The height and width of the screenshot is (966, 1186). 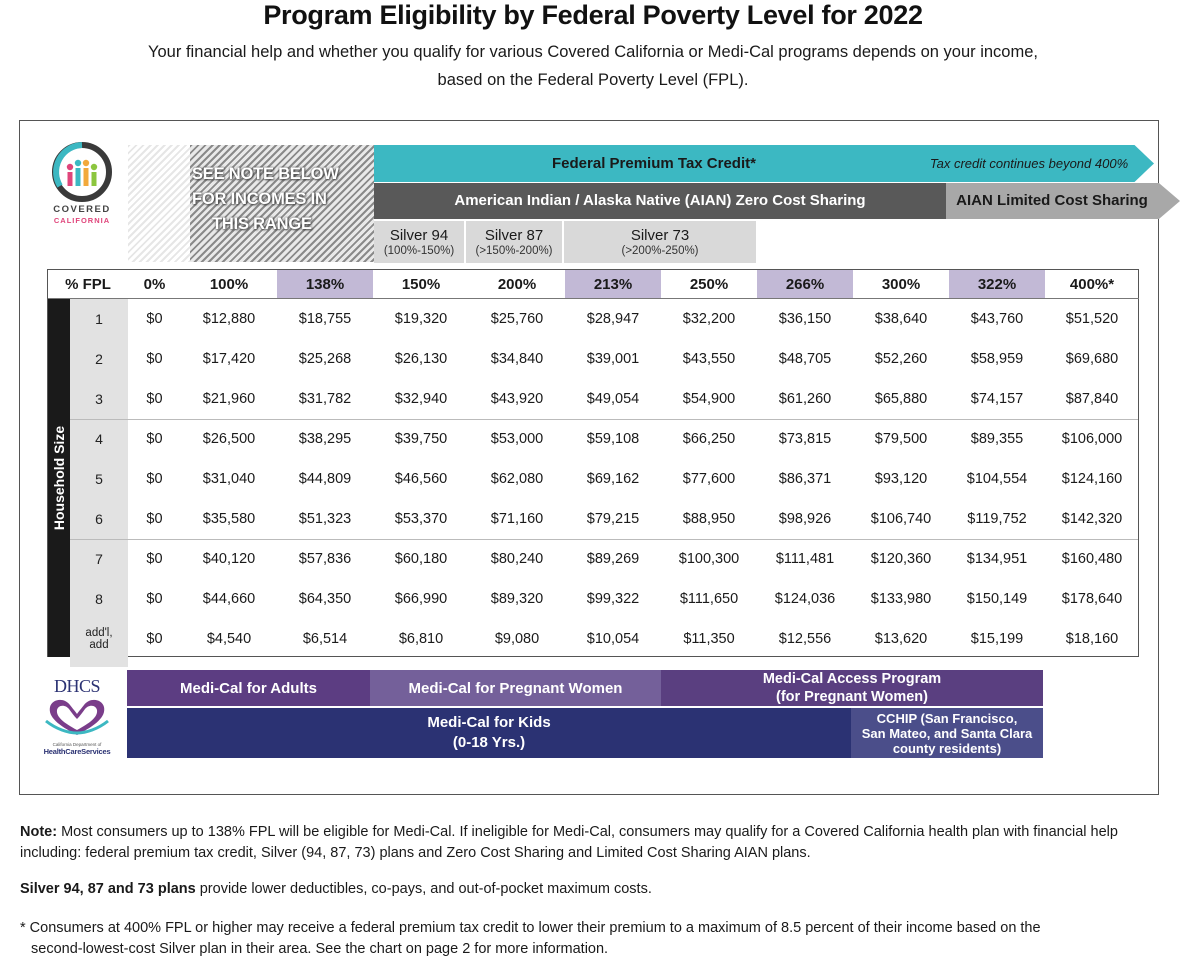 What do you see at coordinates (421, 479) in the screenshot?
I see `income-cell: $46,560` at bounding box center [421, 479].